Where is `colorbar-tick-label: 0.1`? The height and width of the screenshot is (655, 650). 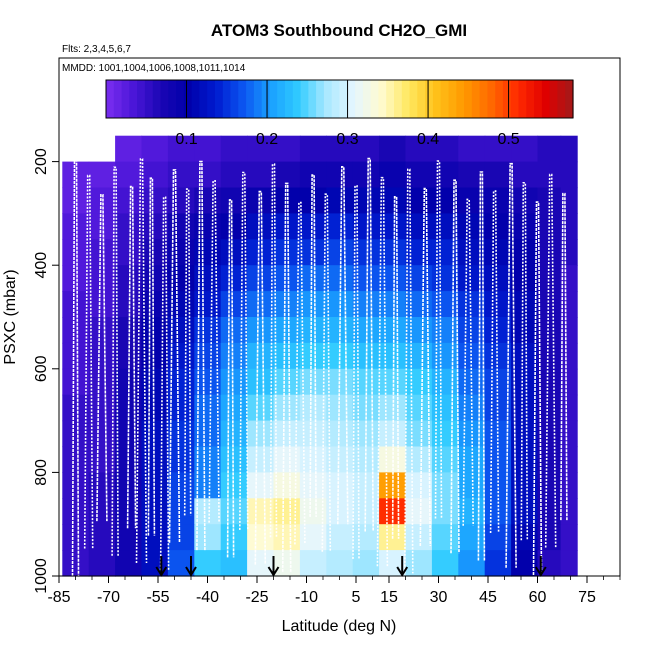 colorbar-tick-label: 0.1 is located at coordinates (186, 139).